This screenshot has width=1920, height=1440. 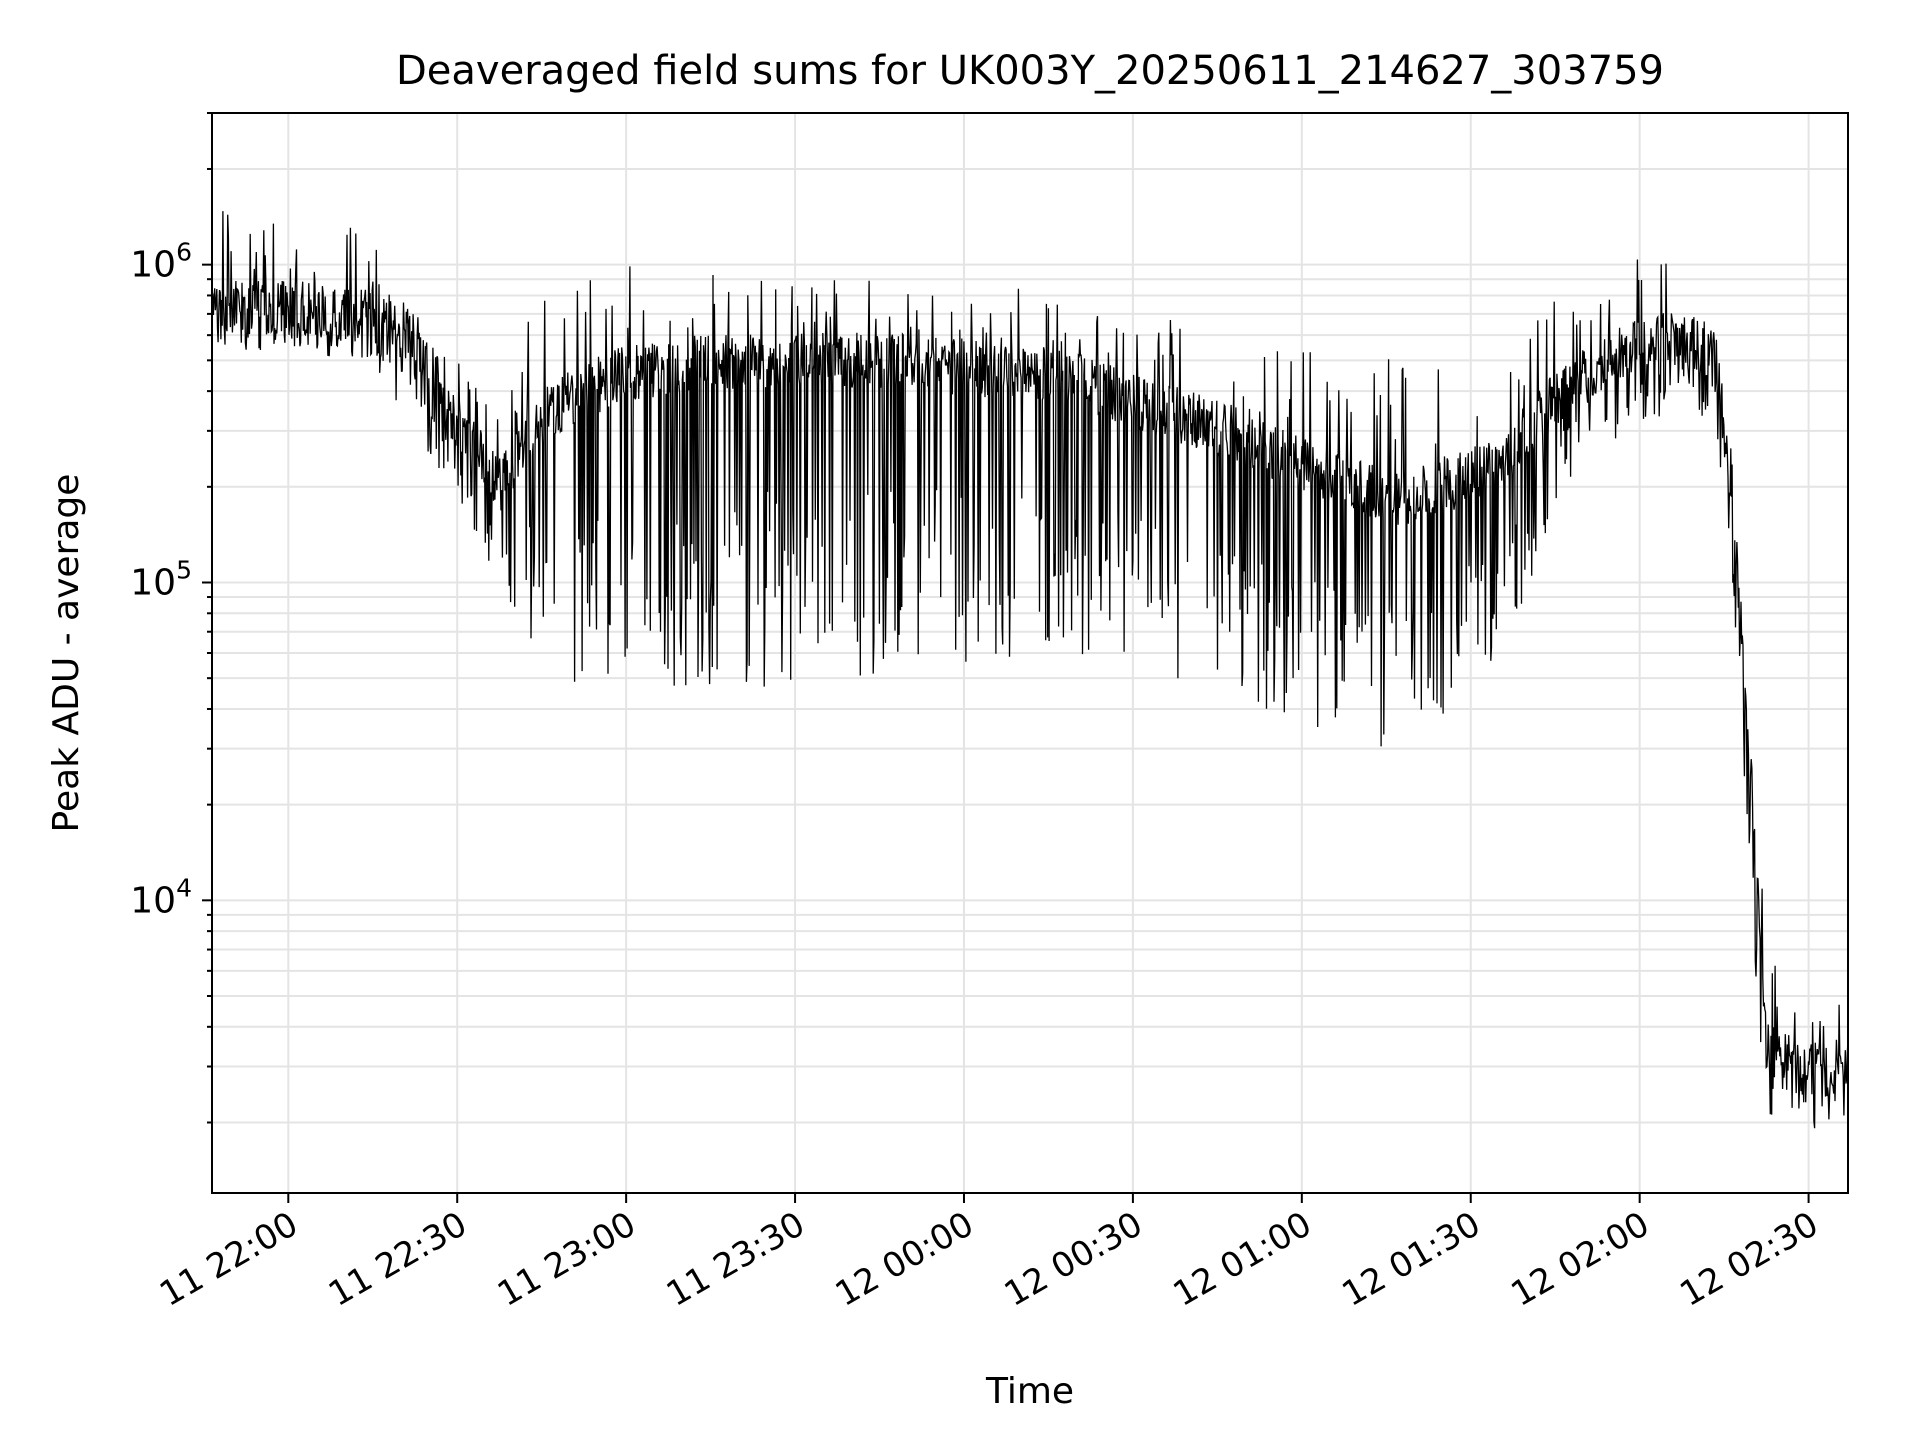 I want to click on x-axis-label: Time, so click(x=1029, y=1391).